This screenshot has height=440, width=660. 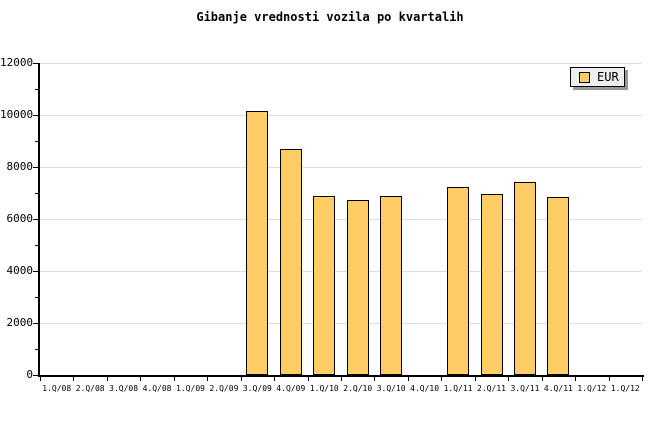 I want to click on bar-3.Q/09, so click(x=257, y=243).